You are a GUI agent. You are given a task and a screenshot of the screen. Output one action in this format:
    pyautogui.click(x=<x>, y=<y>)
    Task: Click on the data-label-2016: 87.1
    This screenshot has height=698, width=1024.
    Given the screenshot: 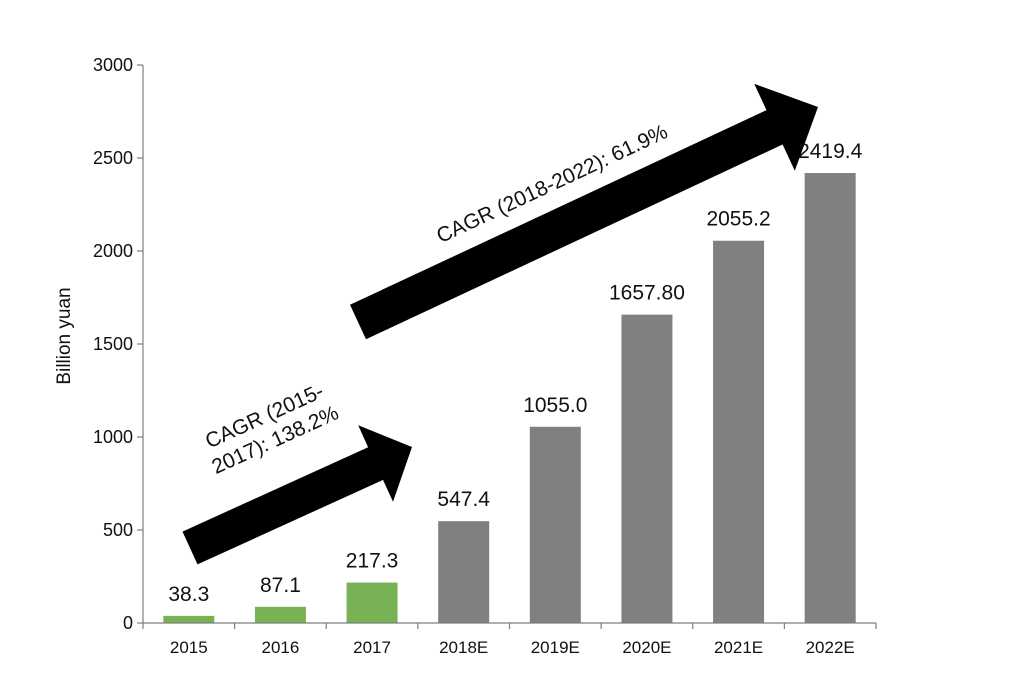 What is the action you would take?
    pyautogui.click(x=280, y=585)
    